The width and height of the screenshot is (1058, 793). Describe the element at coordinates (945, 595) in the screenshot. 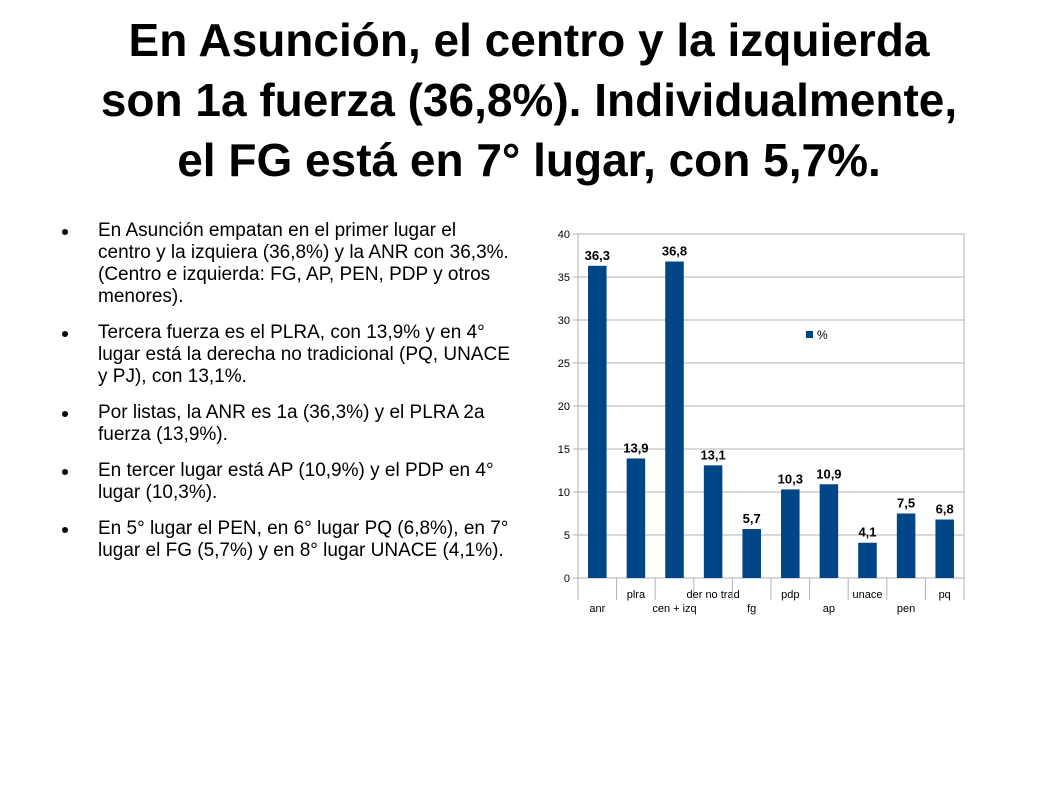

I see `x-tick-label: pq` at that location.